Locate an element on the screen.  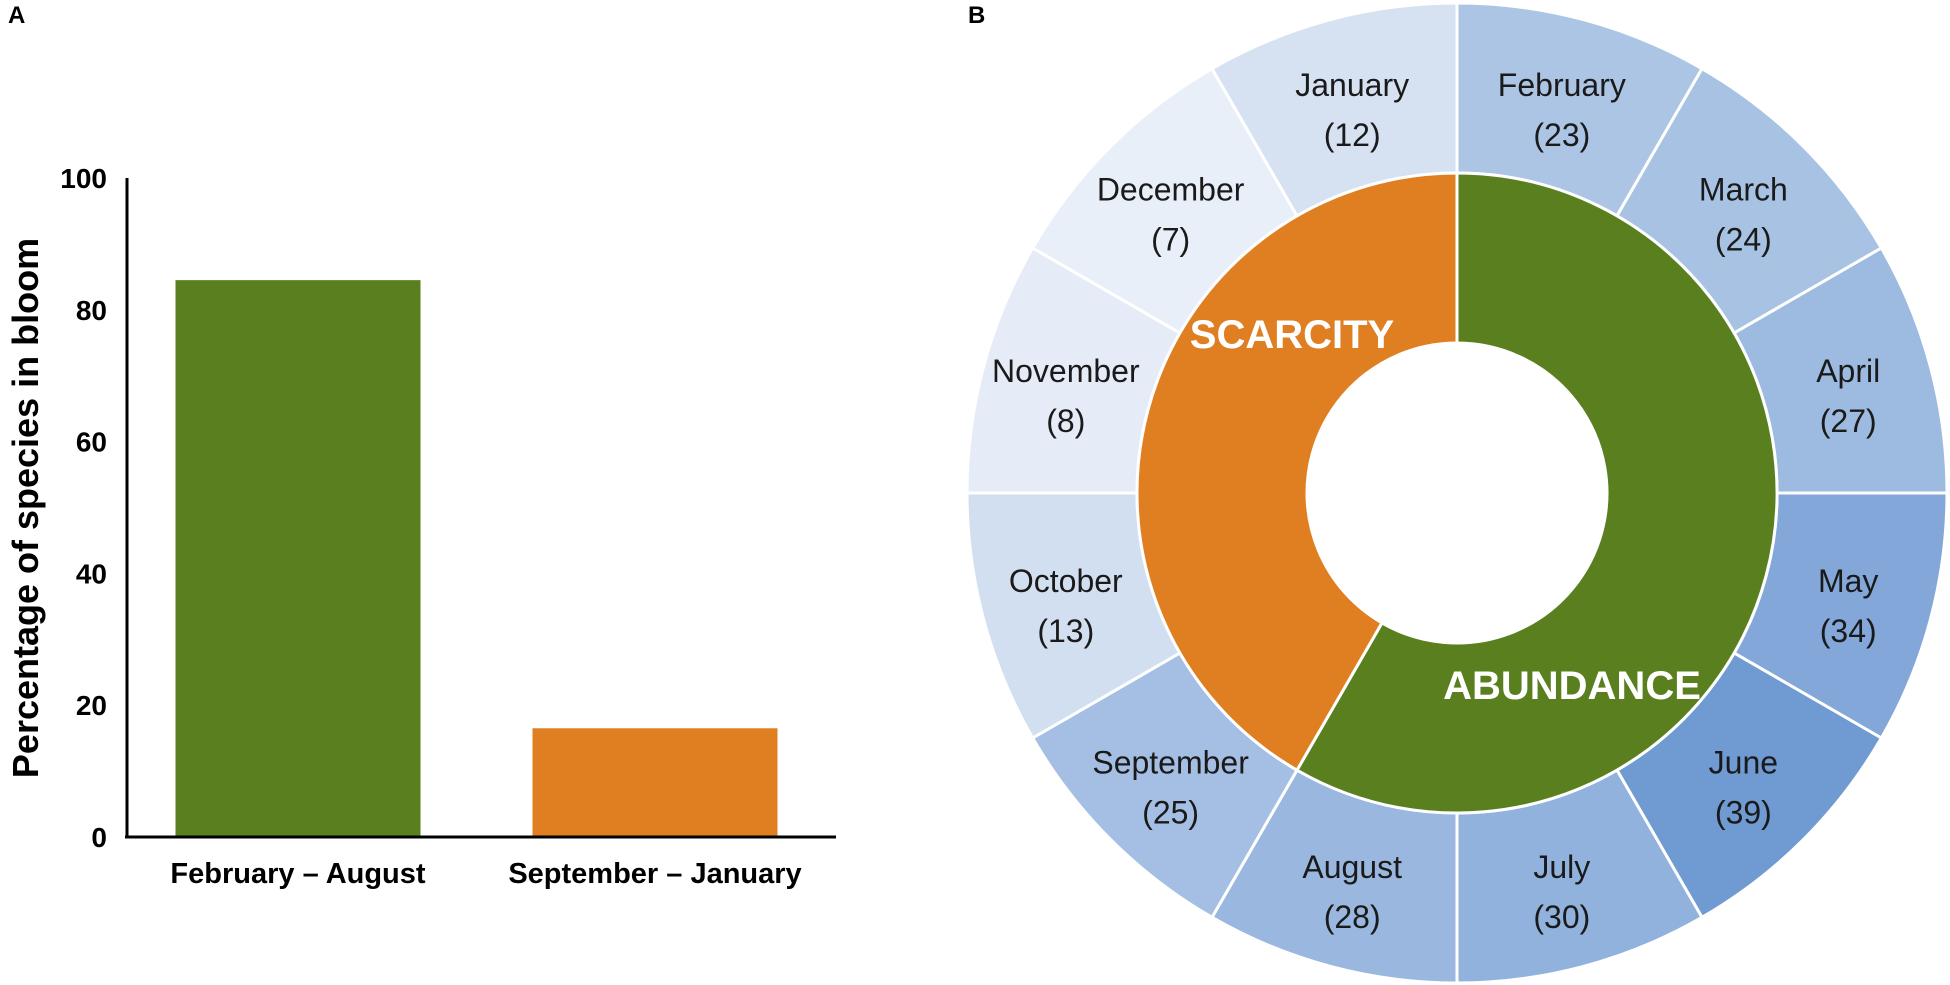
x-tick-labels: February – August September – January is located at coordinates (485, 874).